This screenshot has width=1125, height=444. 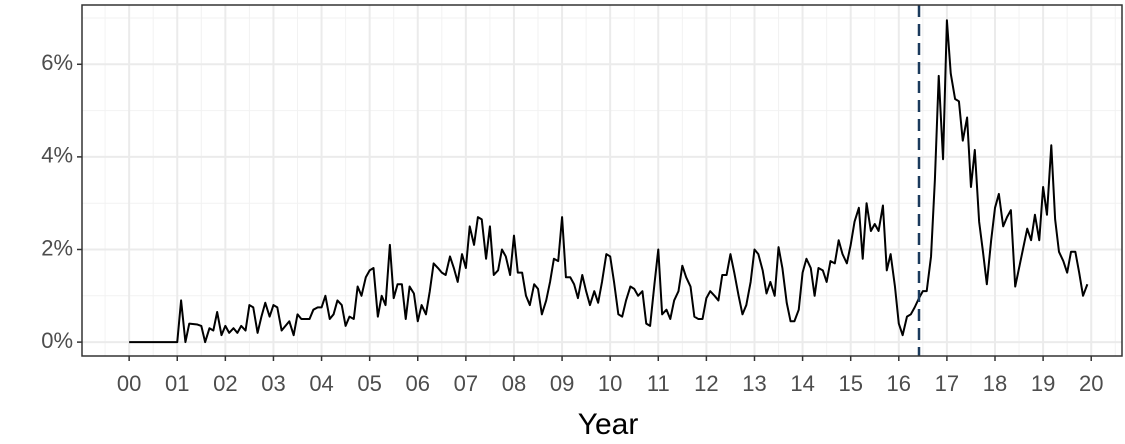 I want to click on x-tick-label: 19, so click(x=1043, y=383).